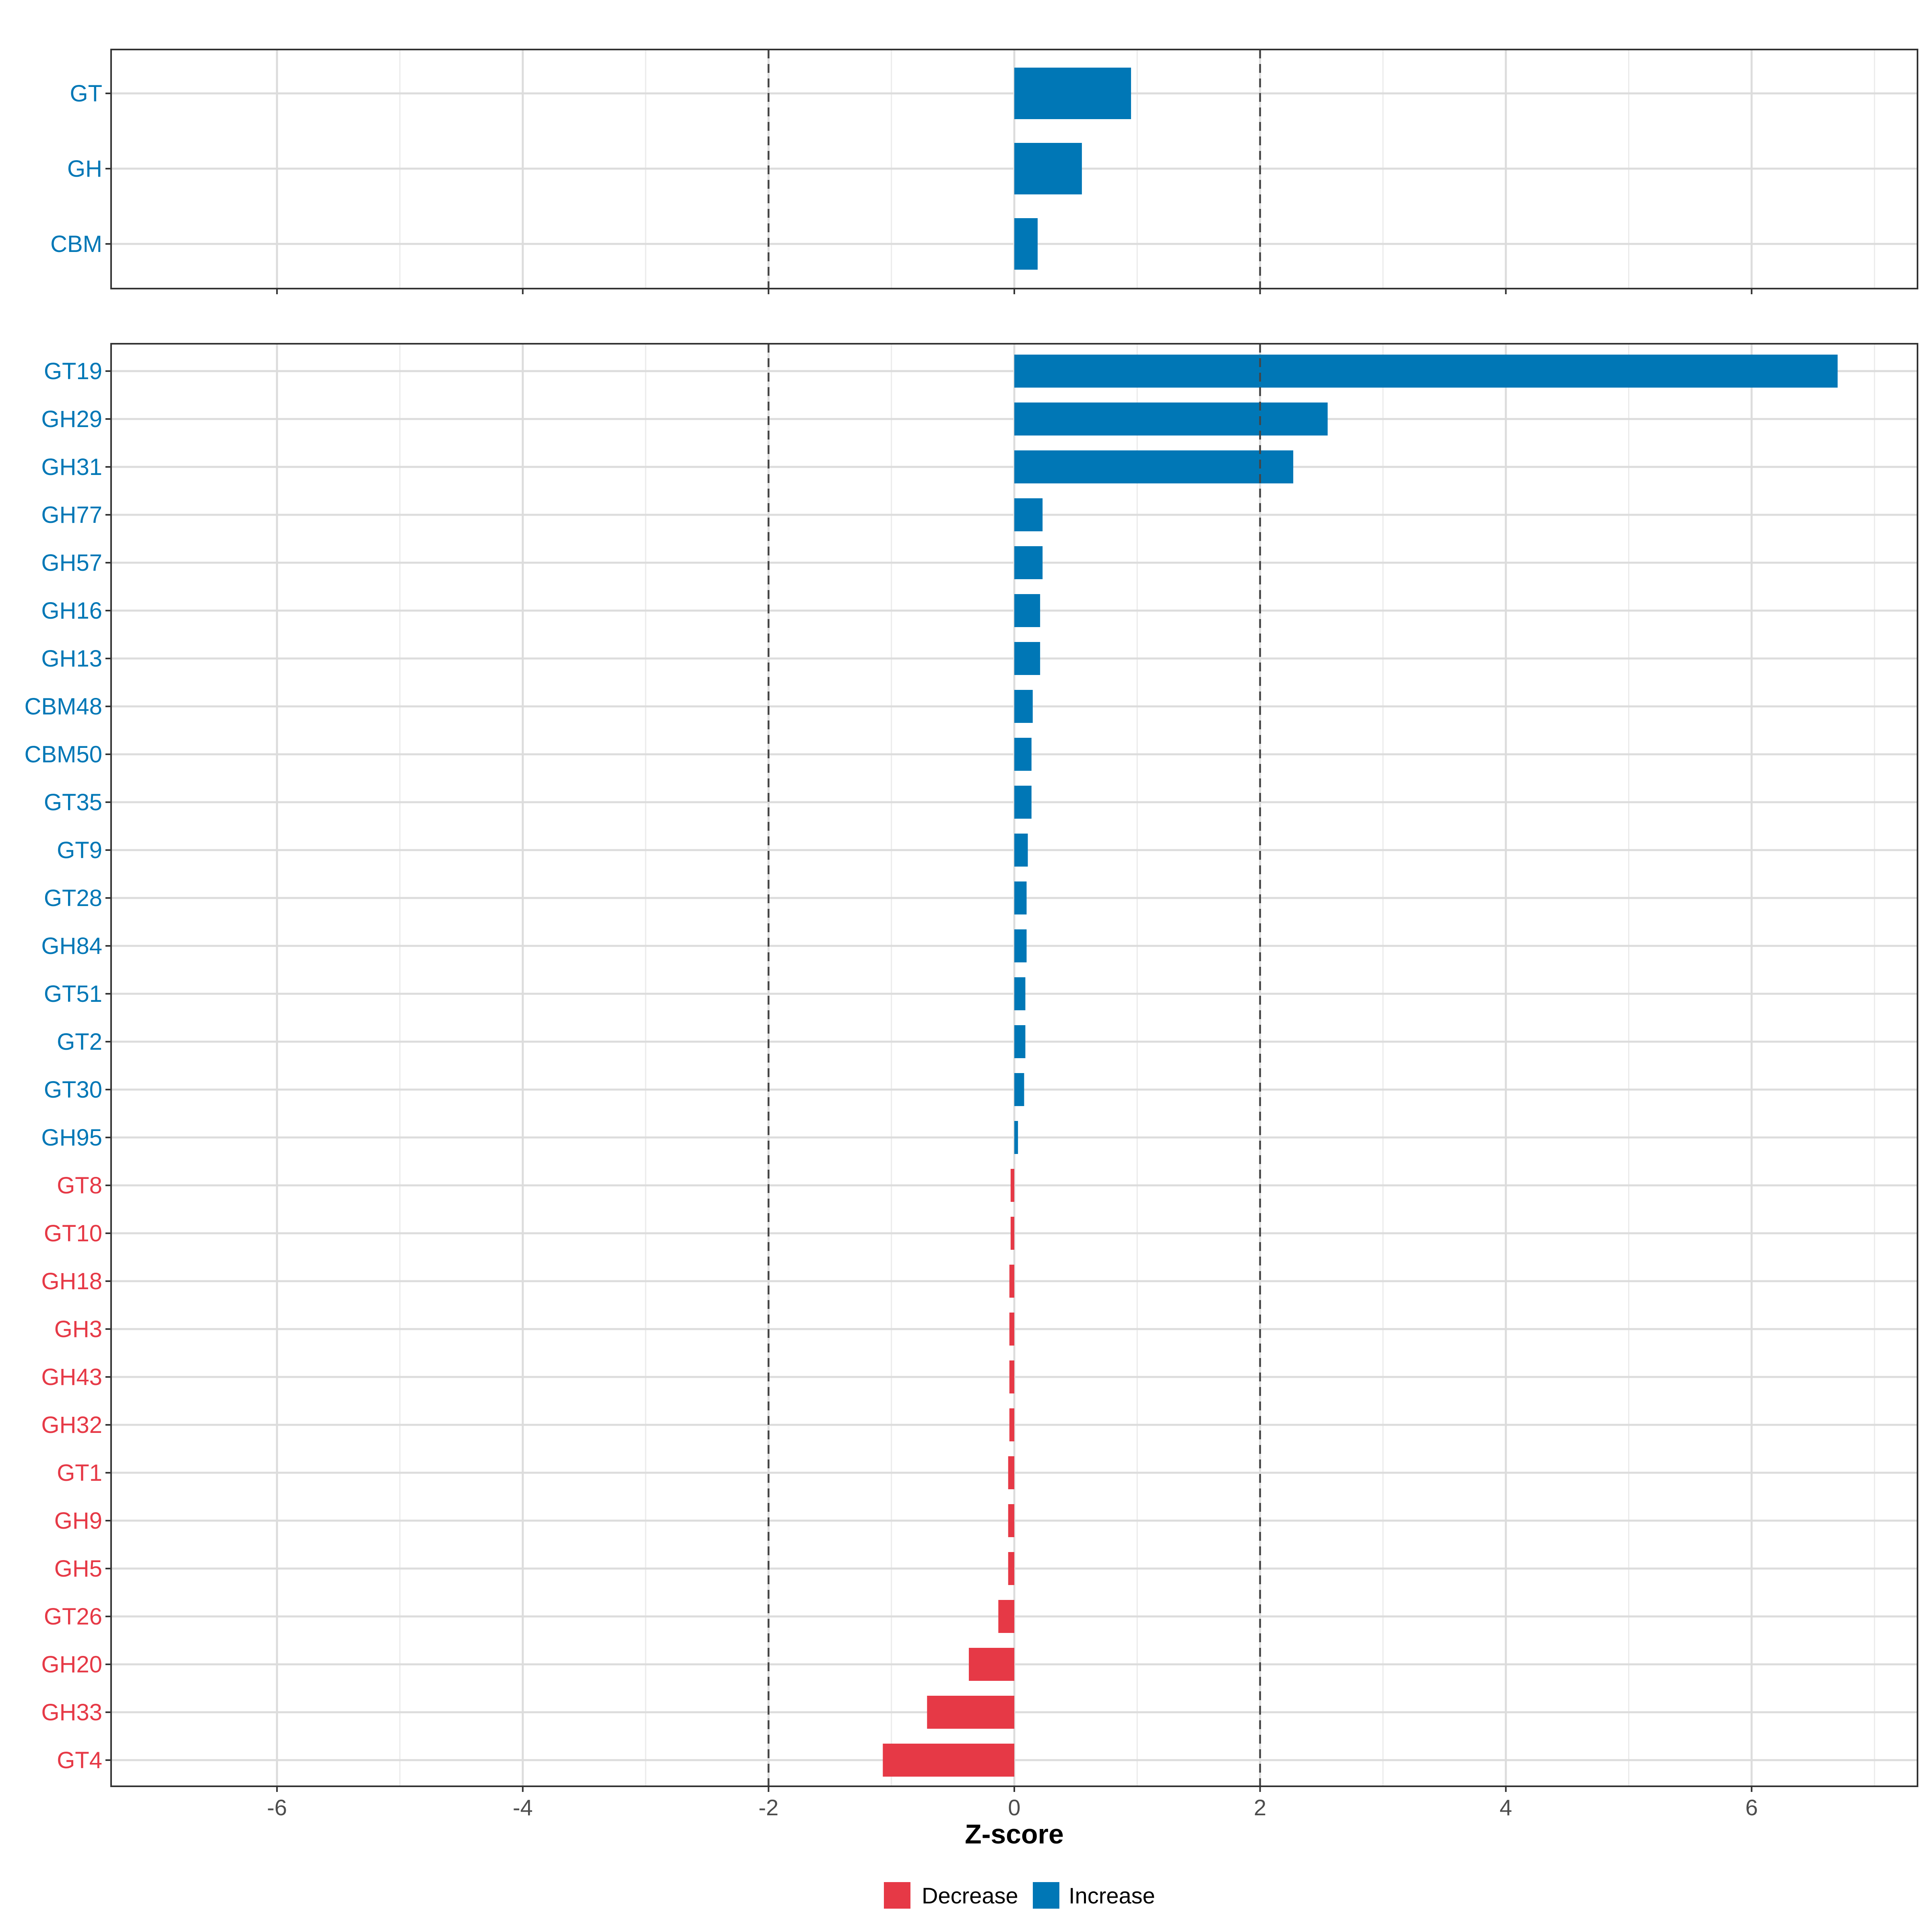  I want to click on bar-gt30, so click(1019, 1089).